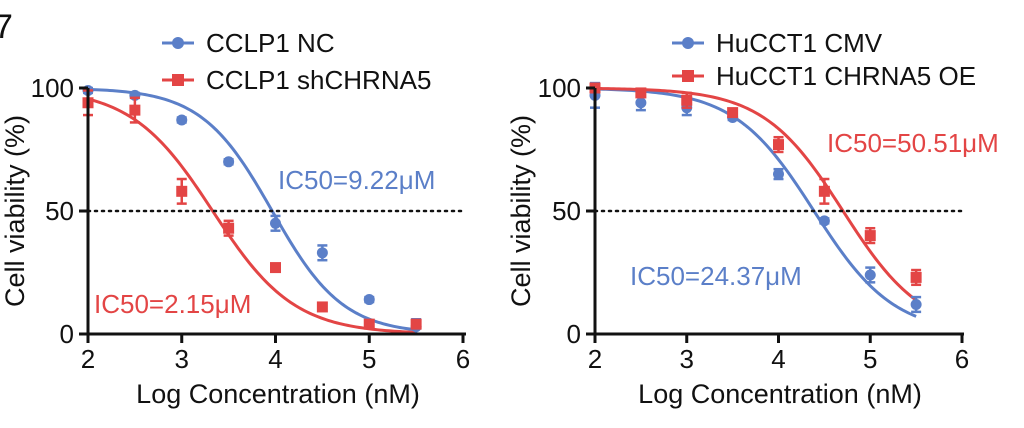 This screenshot has width=1024, height=428. What do you see at coordinates (688, 76) in the screenshot?
I see `legend-marker-hucct1-chrna5-oe` at bounding box center [688, 76].